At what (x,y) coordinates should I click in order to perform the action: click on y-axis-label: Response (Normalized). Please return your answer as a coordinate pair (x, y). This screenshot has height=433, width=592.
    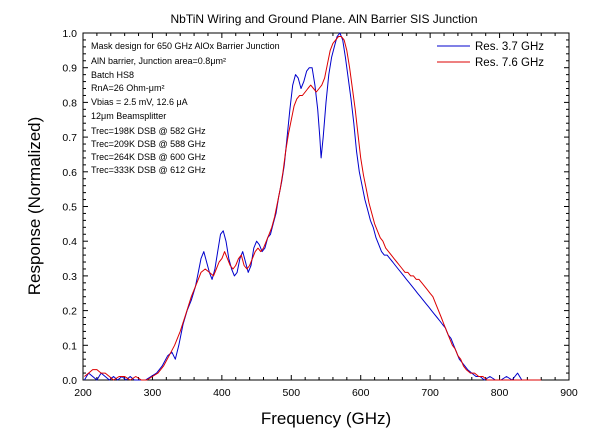
    Looking at the image, I should click on (34, 206).